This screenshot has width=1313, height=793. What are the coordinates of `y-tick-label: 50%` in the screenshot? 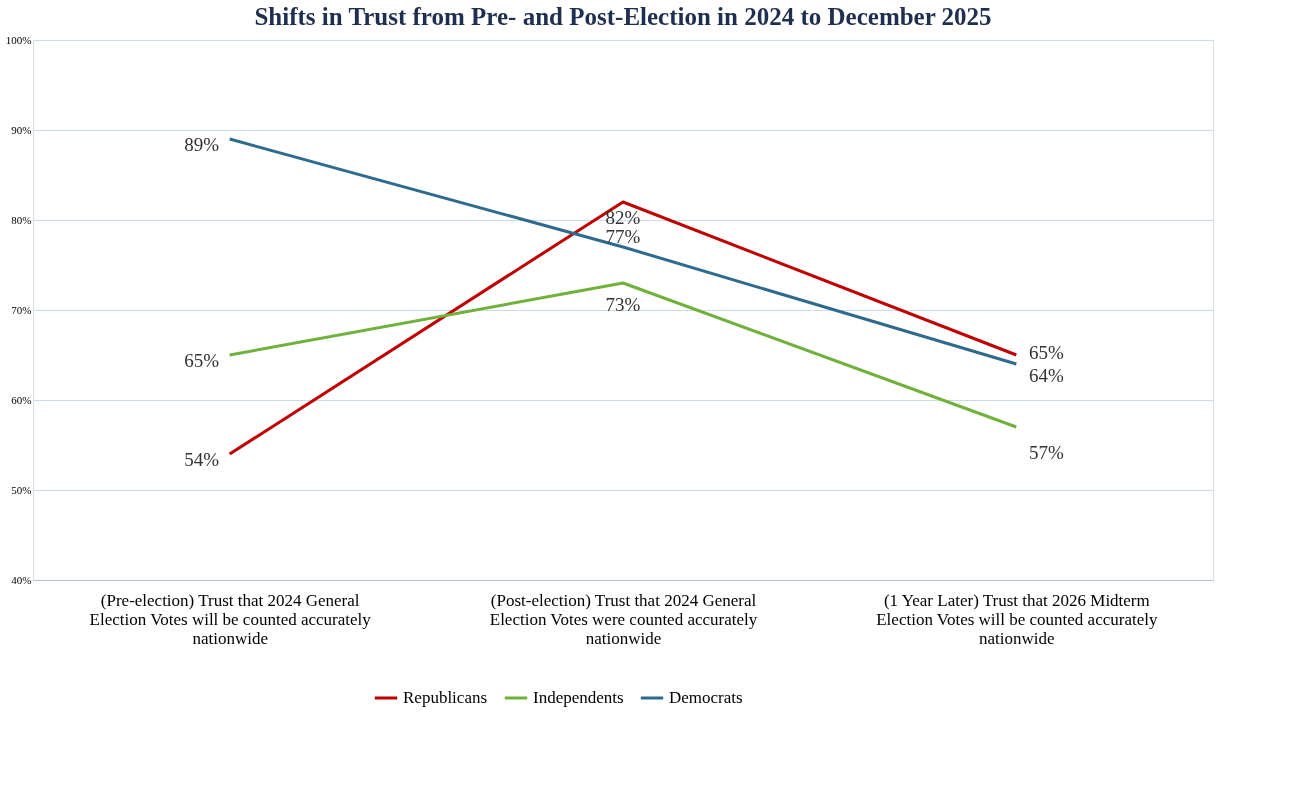 It's located at (21, 489).